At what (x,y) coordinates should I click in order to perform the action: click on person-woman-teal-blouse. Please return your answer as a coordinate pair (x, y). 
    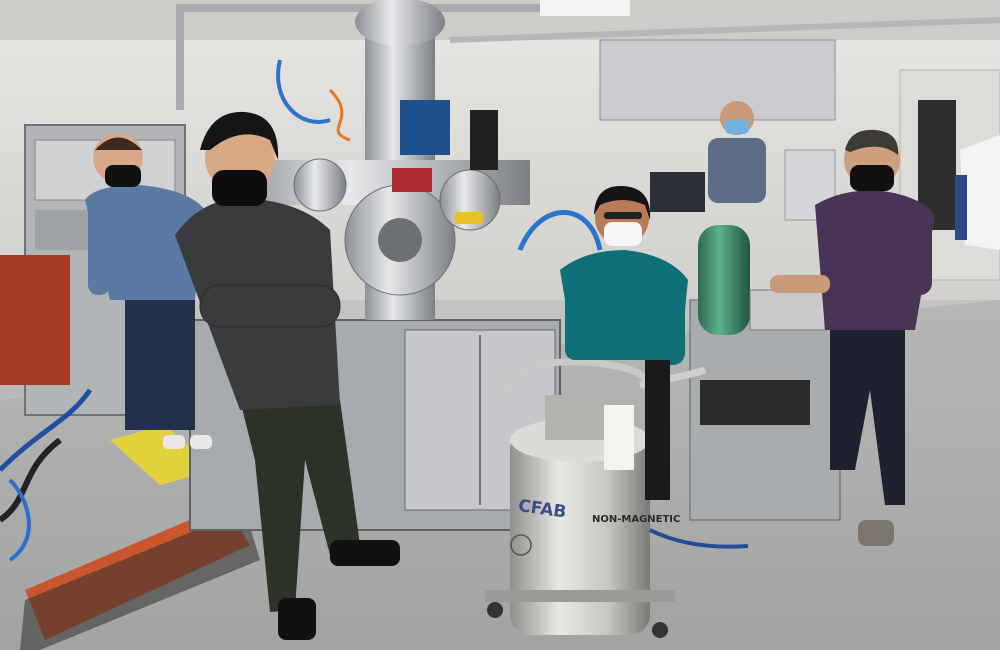
    Looking at the image, I should click on (624, 342).